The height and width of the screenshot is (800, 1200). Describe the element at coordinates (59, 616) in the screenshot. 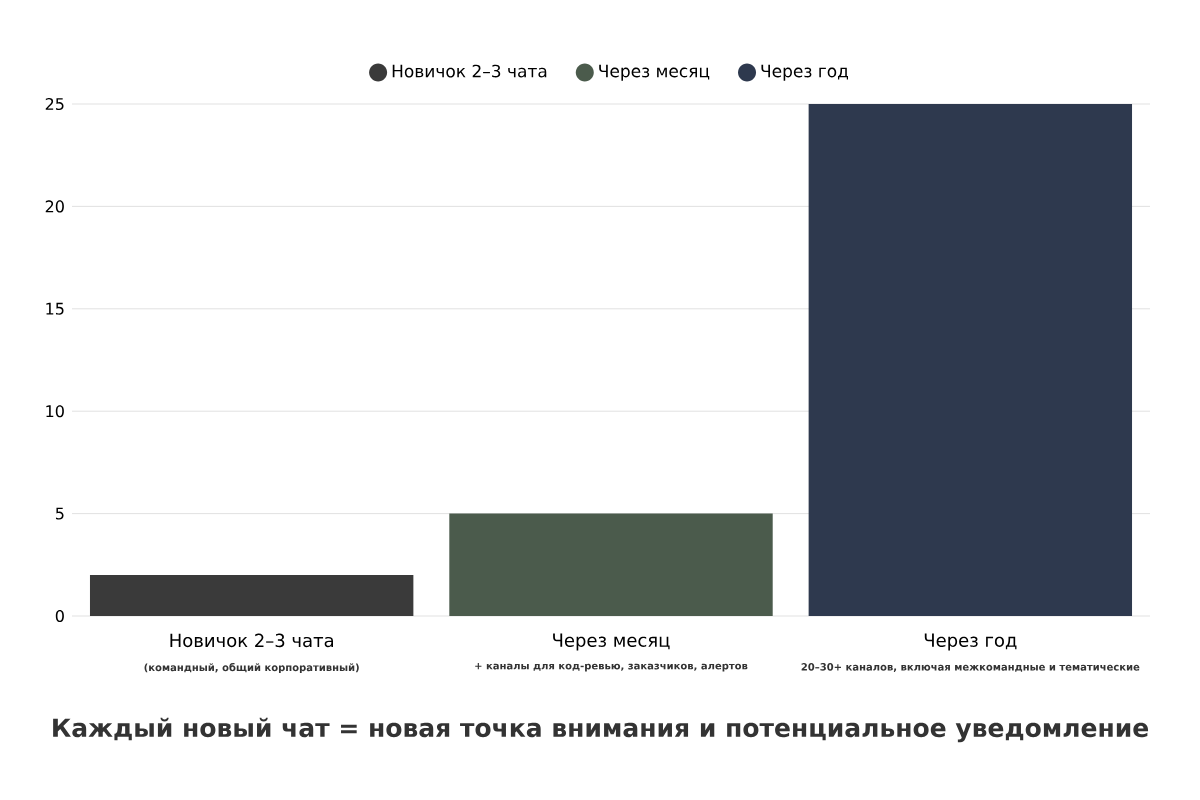

I see `y-tick-label: 0` at that location.